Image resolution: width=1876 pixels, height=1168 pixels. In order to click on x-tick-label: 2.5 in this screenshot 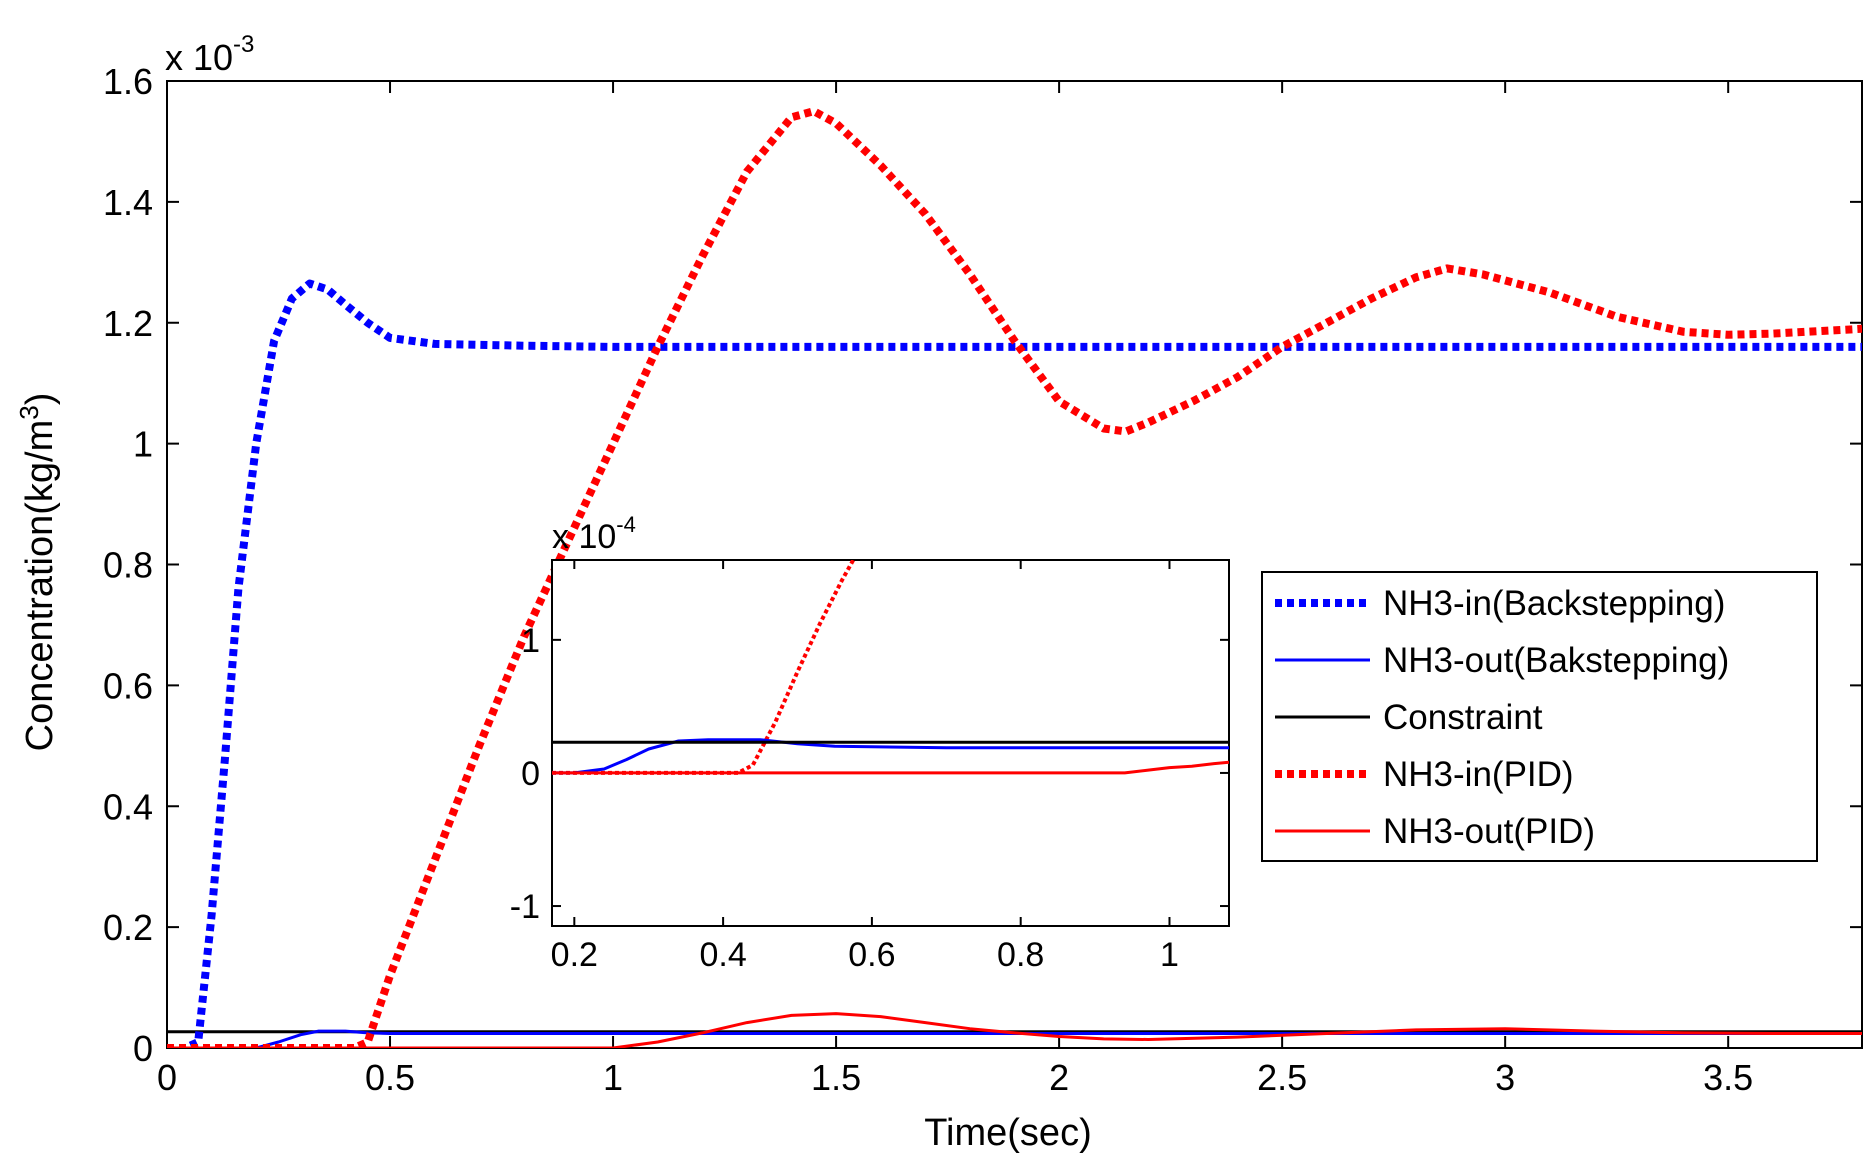, I will do `click(1282, 1077)`.